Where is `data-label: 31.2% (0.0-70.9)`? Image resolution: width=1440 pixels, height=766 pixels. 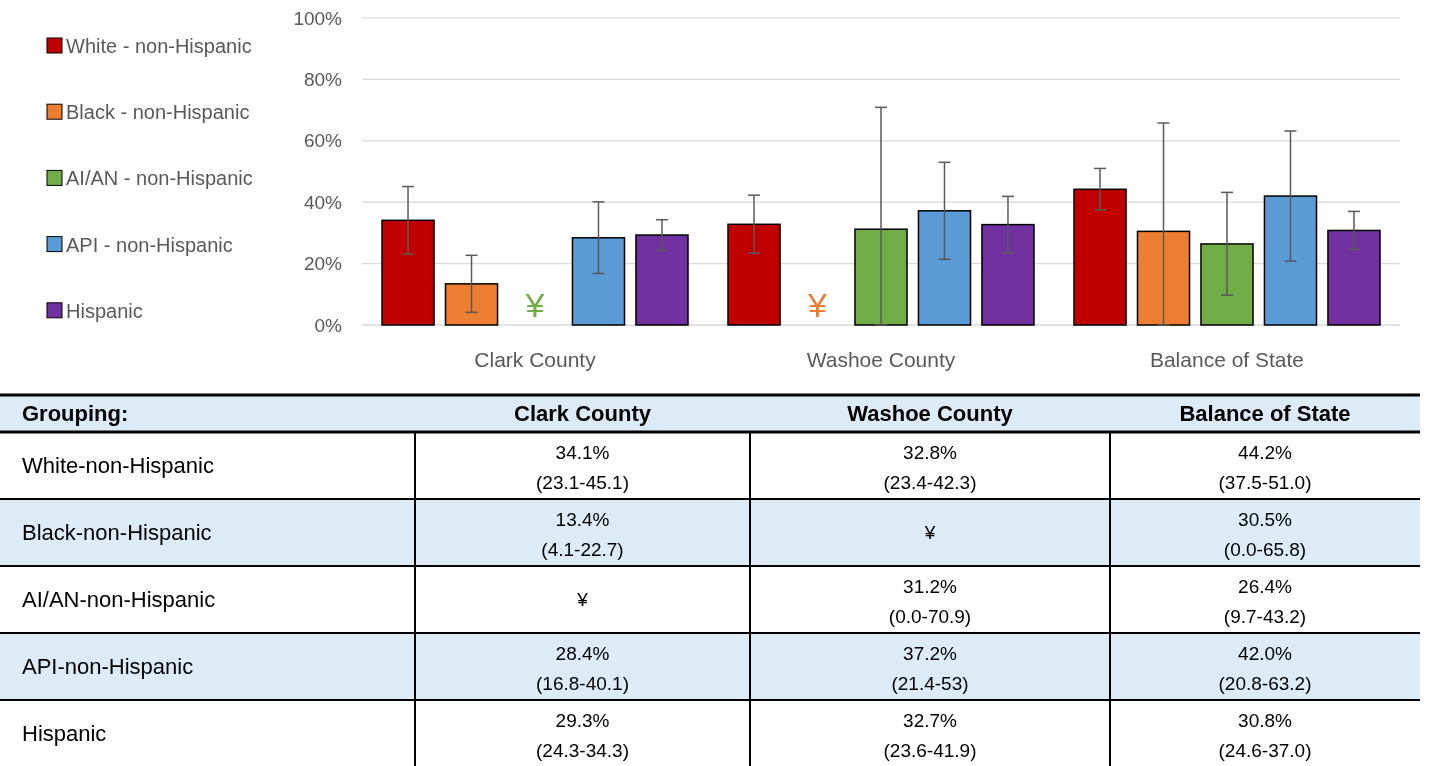
data-label: 31.2% (0.0-70.9) is located at coordinates (930, 601).